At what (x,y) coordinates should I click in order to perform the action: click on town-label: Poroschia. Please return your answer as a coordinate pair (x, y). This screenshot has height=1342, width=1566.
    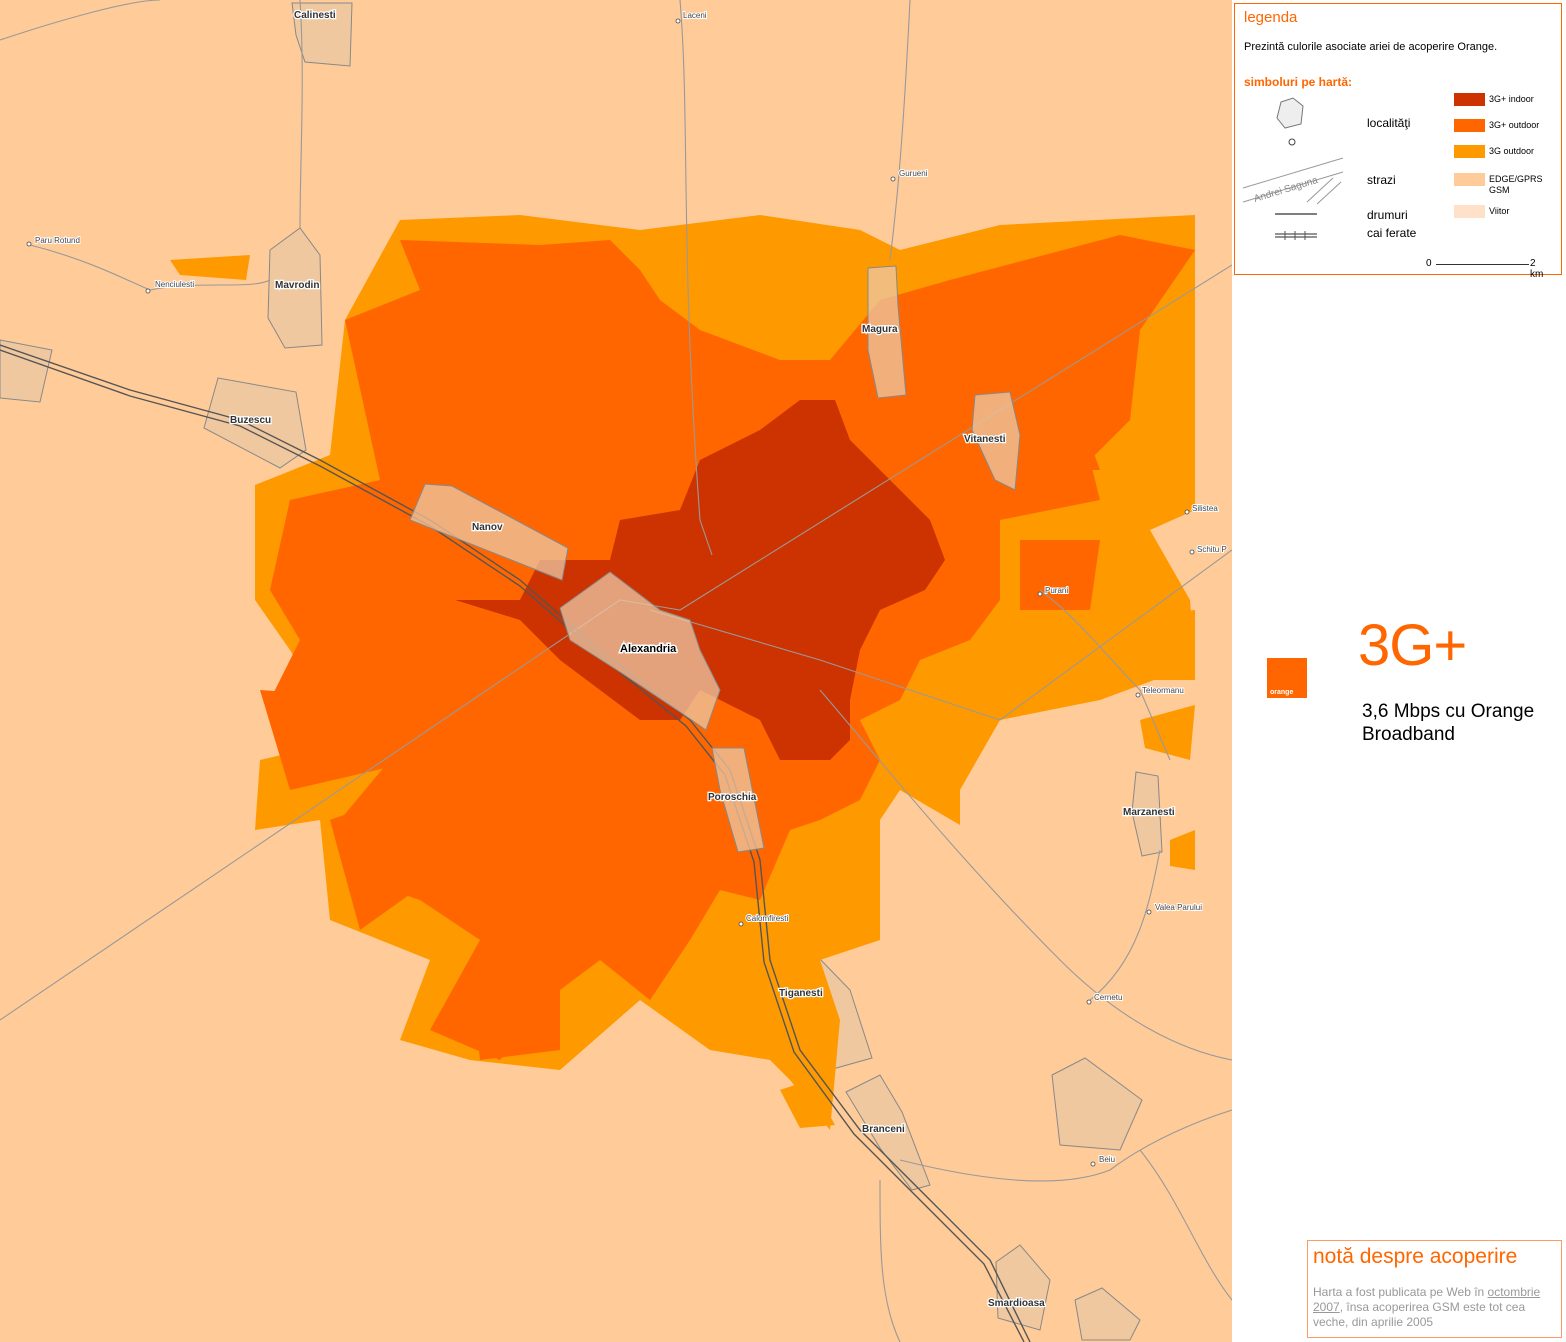
    Looking at the image, I should click on (732, 797).